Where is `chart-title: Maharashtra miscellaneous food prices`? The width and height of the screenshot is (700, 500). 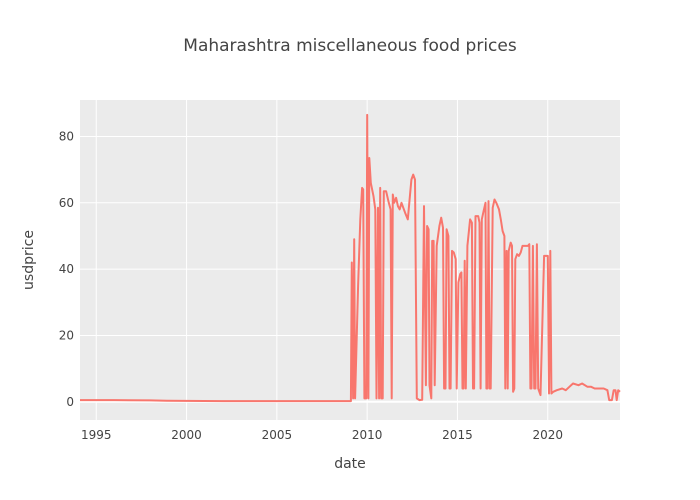
chart-title: Maharashtra miscellaneous food prices is located at coordinates (350, 46).